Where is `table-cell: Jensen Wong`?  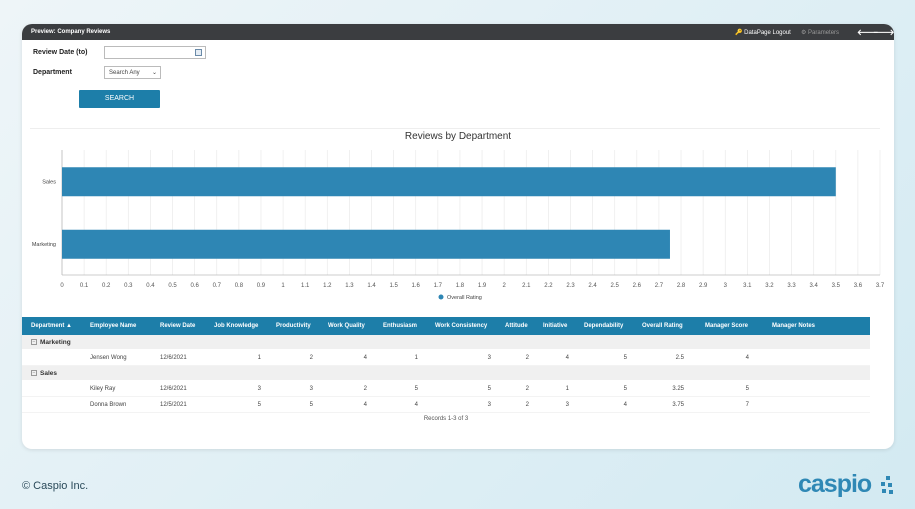 table-cell: Jensen Wong is located at coordinates (108, 358).